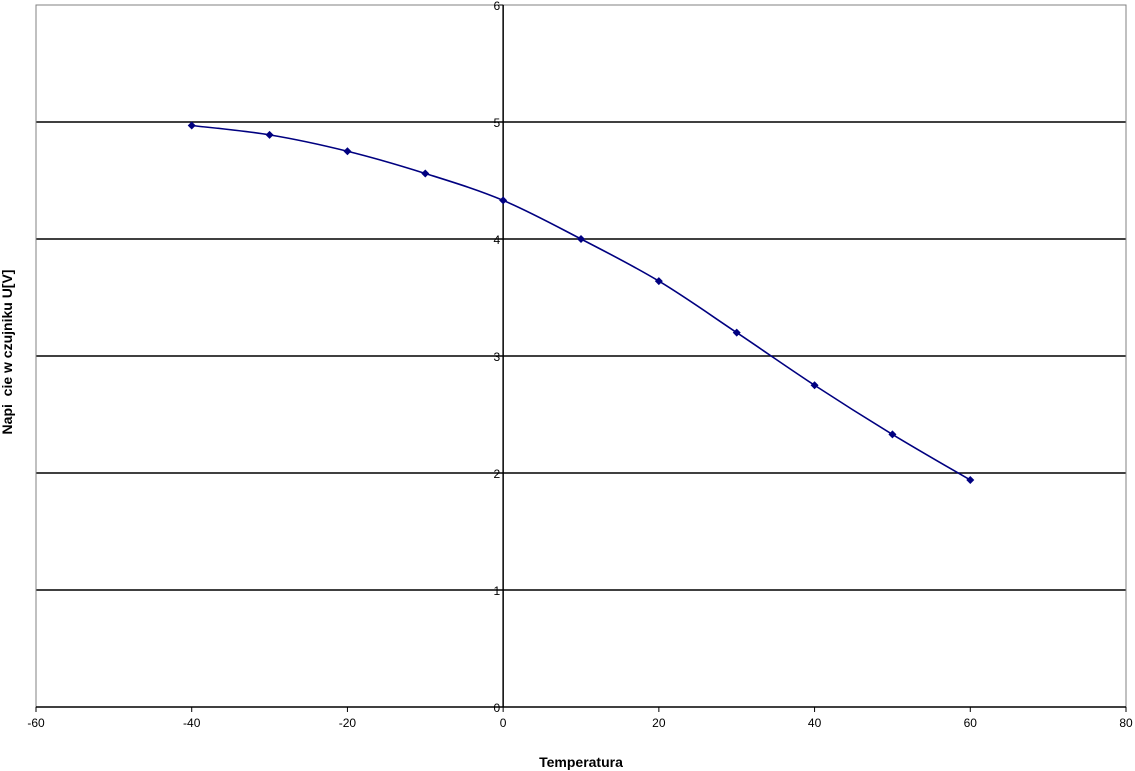 The image size is (1135, 771). What do you see at coordinates (496, 240) in the screenshot?
I see `y-tick-label: 4` at bounding box center [496, 240].